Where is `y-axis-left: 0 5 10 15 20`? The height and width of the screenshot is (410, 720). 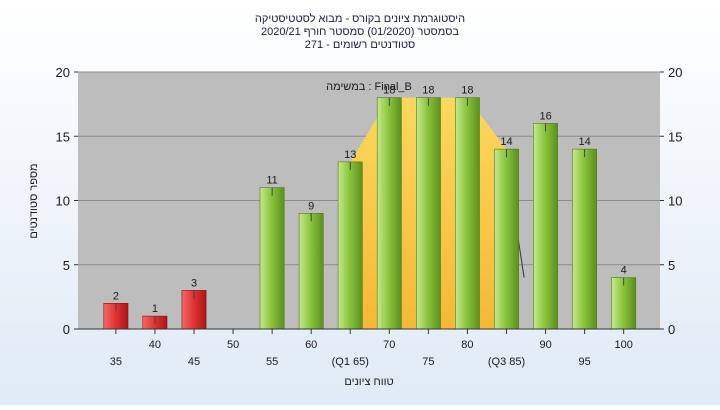 y-axis-left: 0 5 10 15 20 is located at coordinates (67, 201).